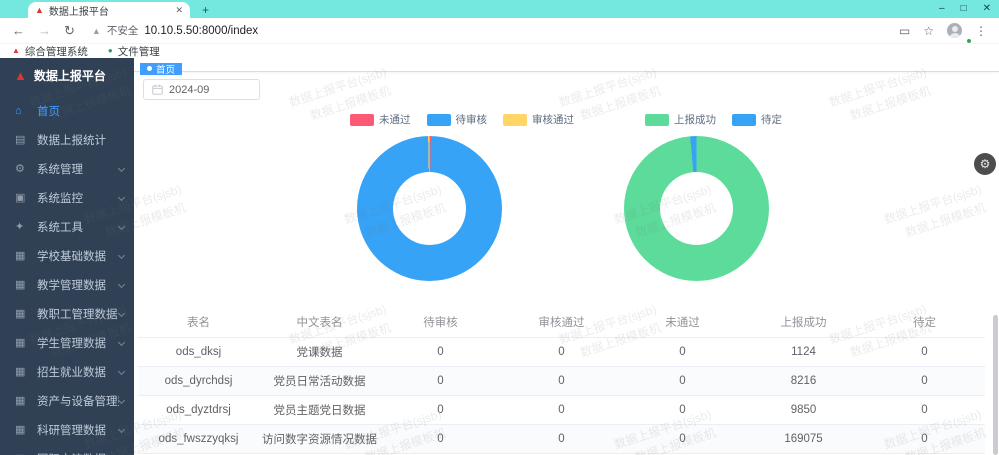 This screenshot has height=455, width=999. Describe the element at coordinates (69, 75) in the screenshot. I see `app-title: 数据上报平台` at that location.